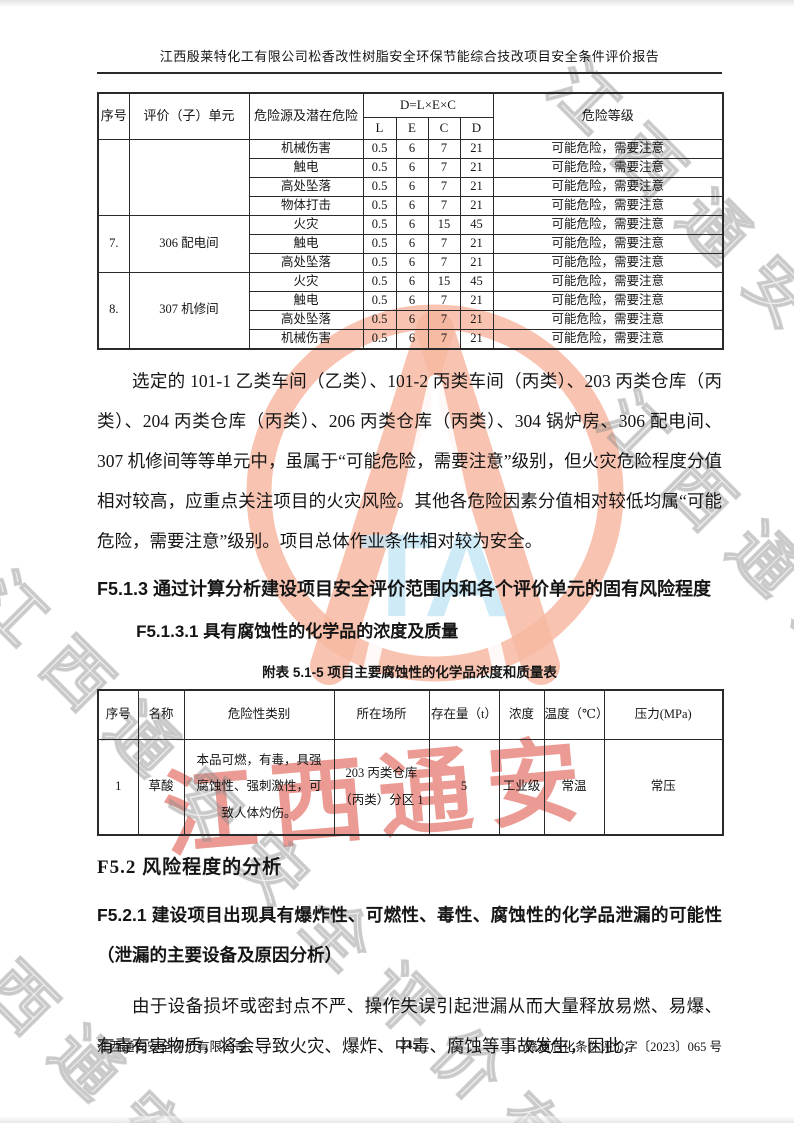 The width and height of the screenshot is (794, 1123). I want to click on t1-group-index: 8., so click(113, 310).